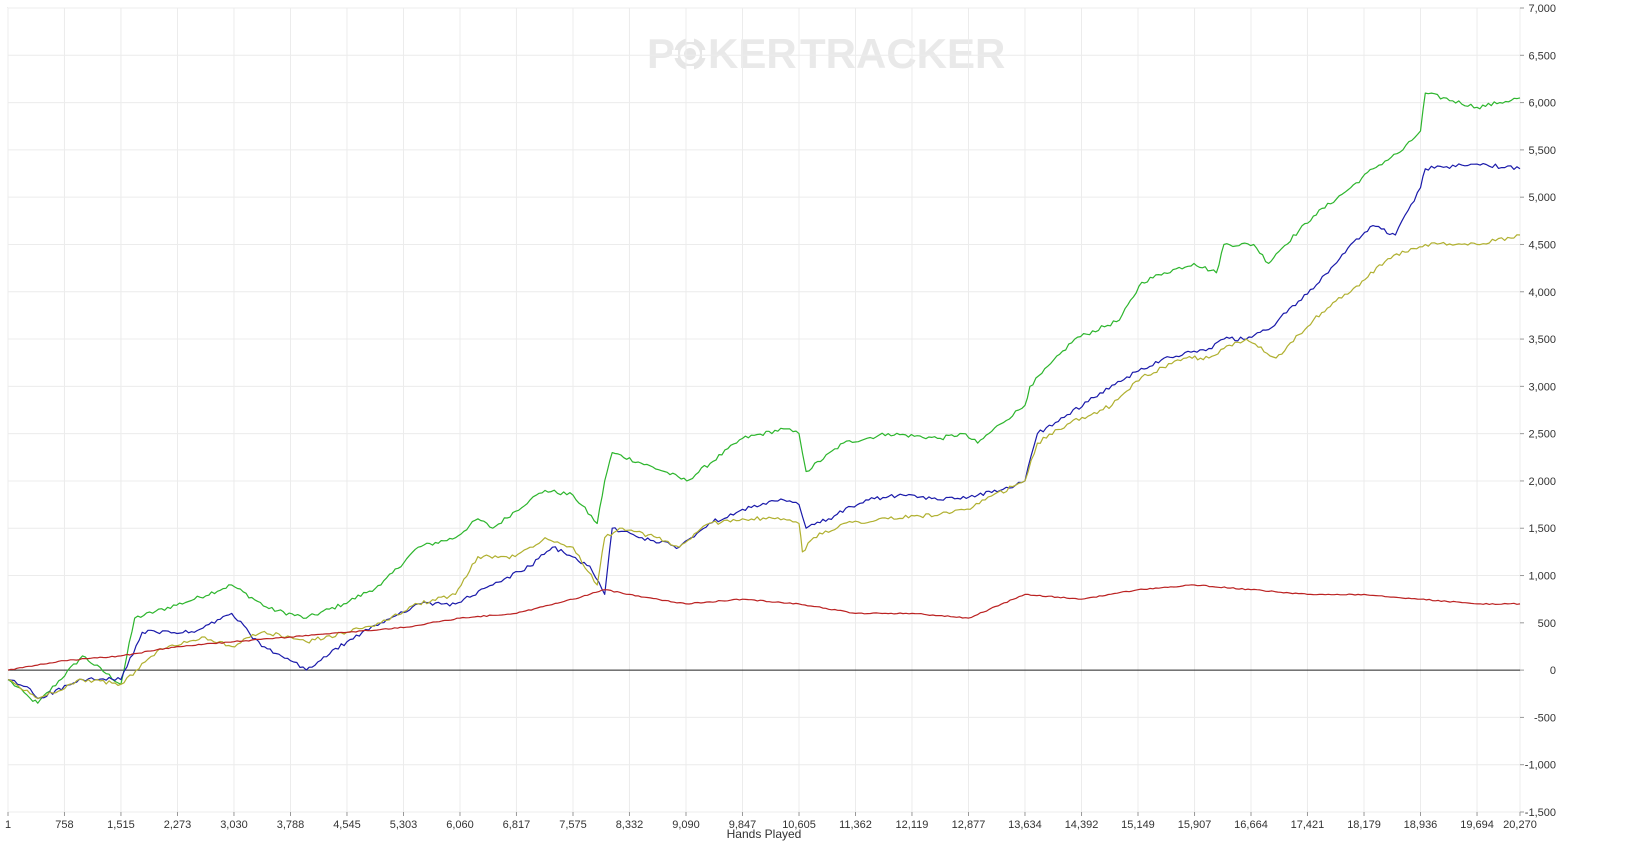 The width and height of the screenshot is (1640, 845). I want to click on x-axis-title: Hands Played, so click(764, 834).